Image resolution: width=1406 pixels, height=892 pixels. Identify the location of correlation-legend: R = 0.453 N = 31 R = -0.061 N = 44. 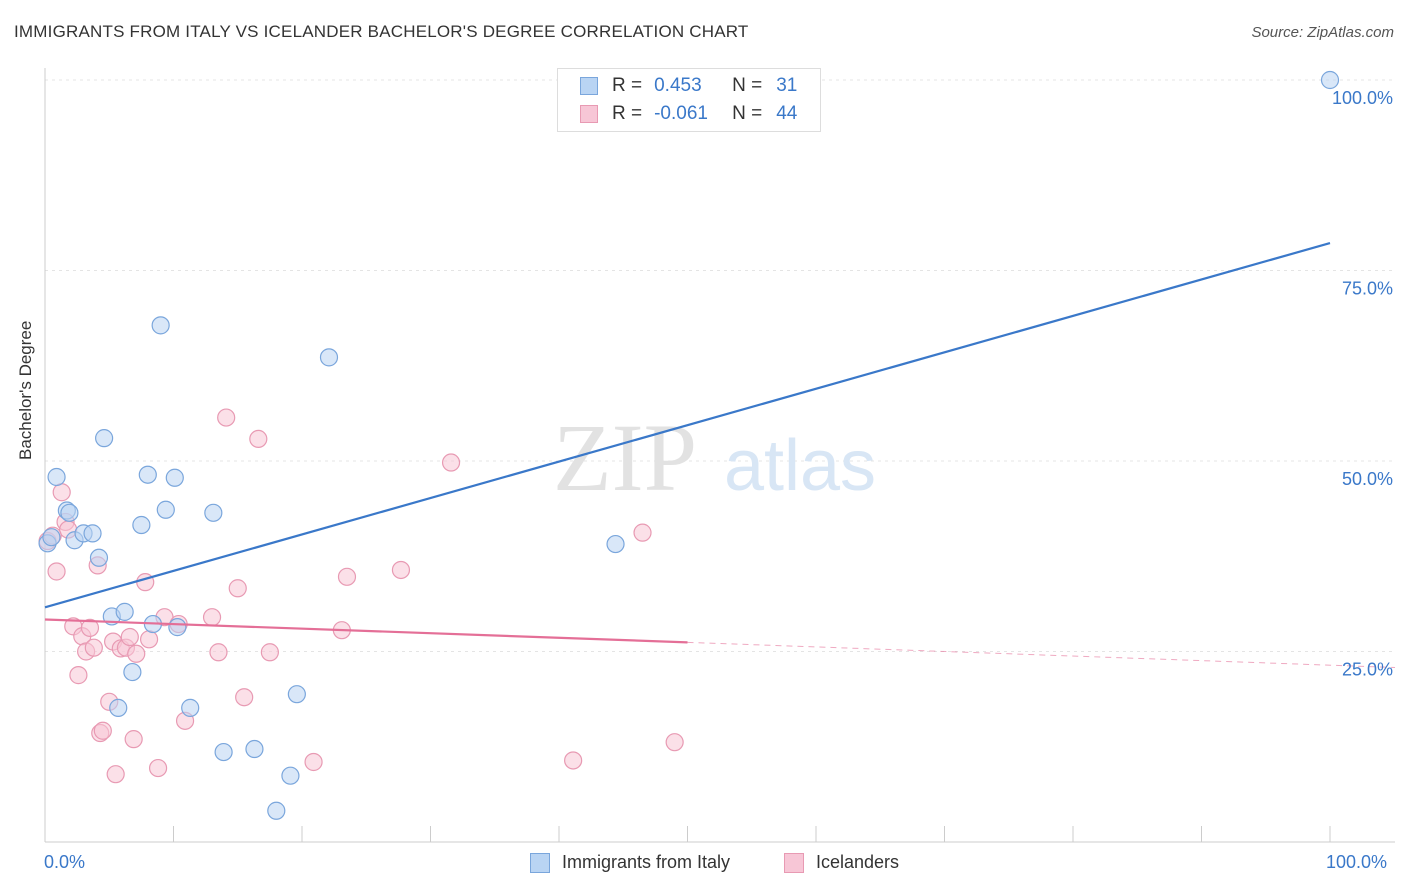
(689, 100).